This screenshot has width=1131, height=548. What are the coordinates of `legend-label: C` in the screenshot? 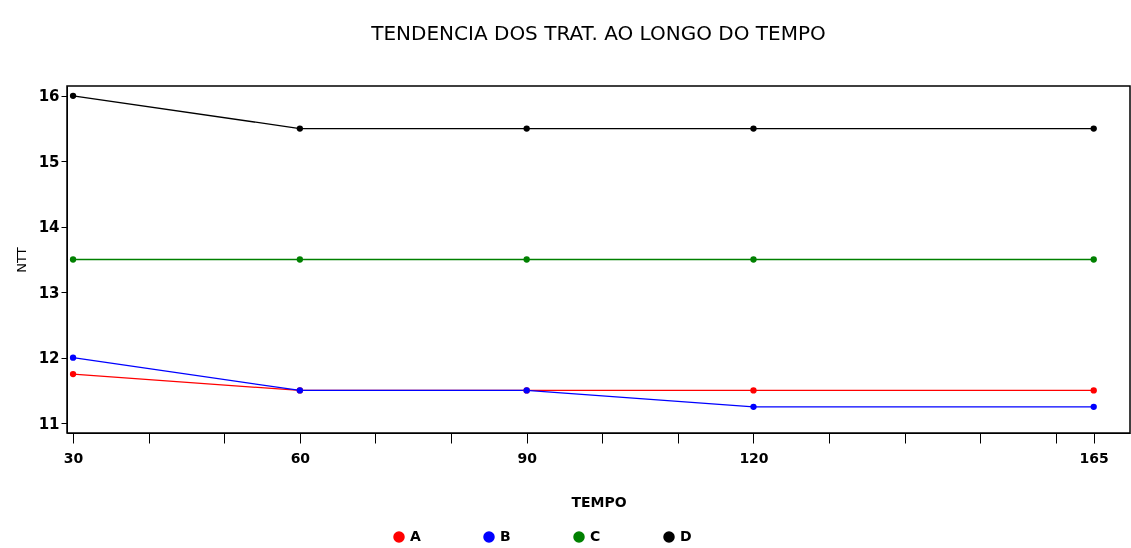 It's located at (595, 536).